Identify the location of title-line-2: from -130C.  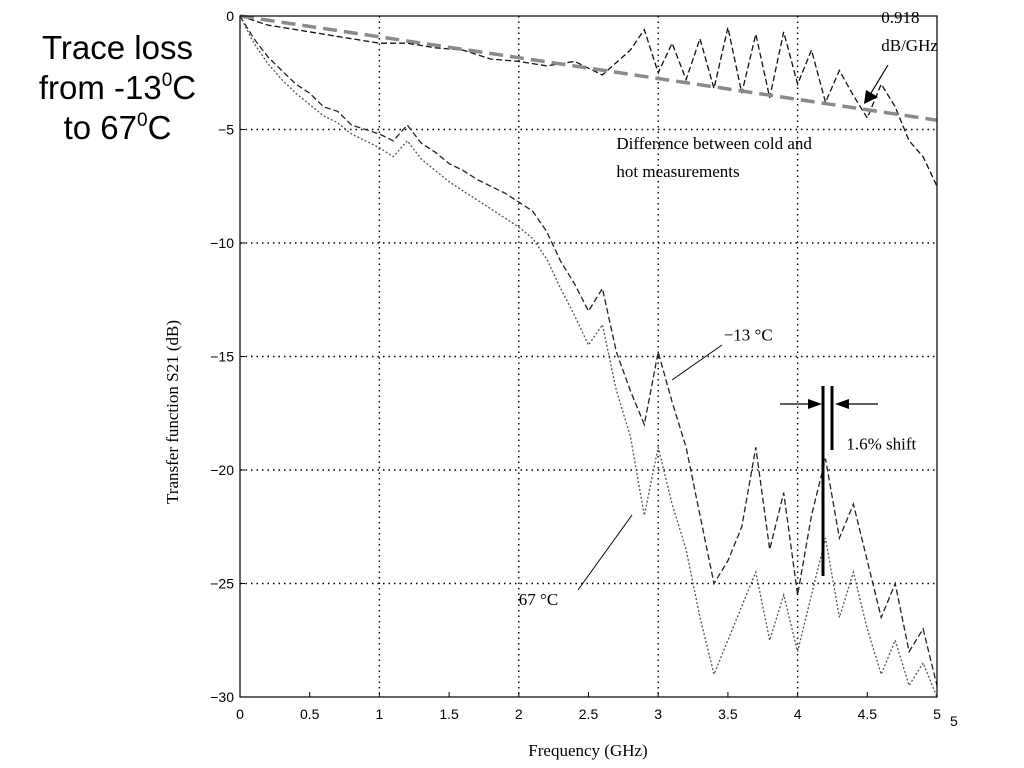
(117, 87).